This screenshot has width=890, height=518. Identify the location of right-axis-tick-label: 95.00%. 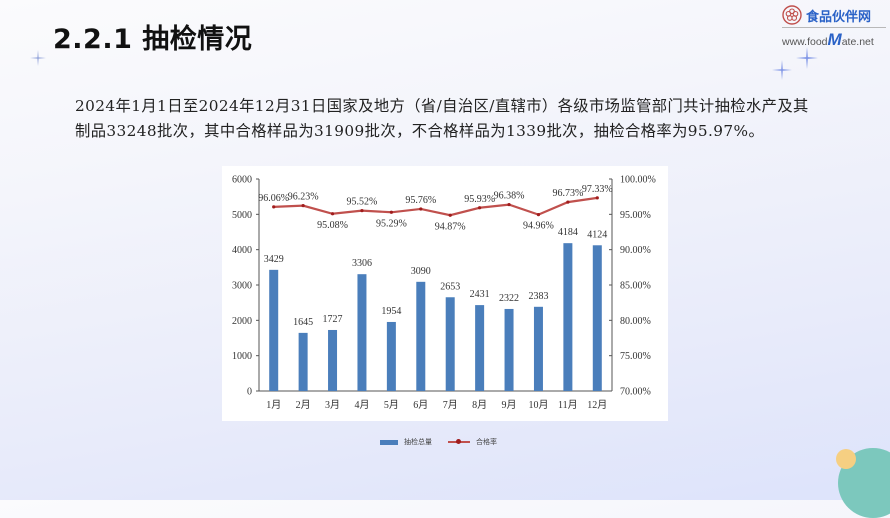
(635, 215).